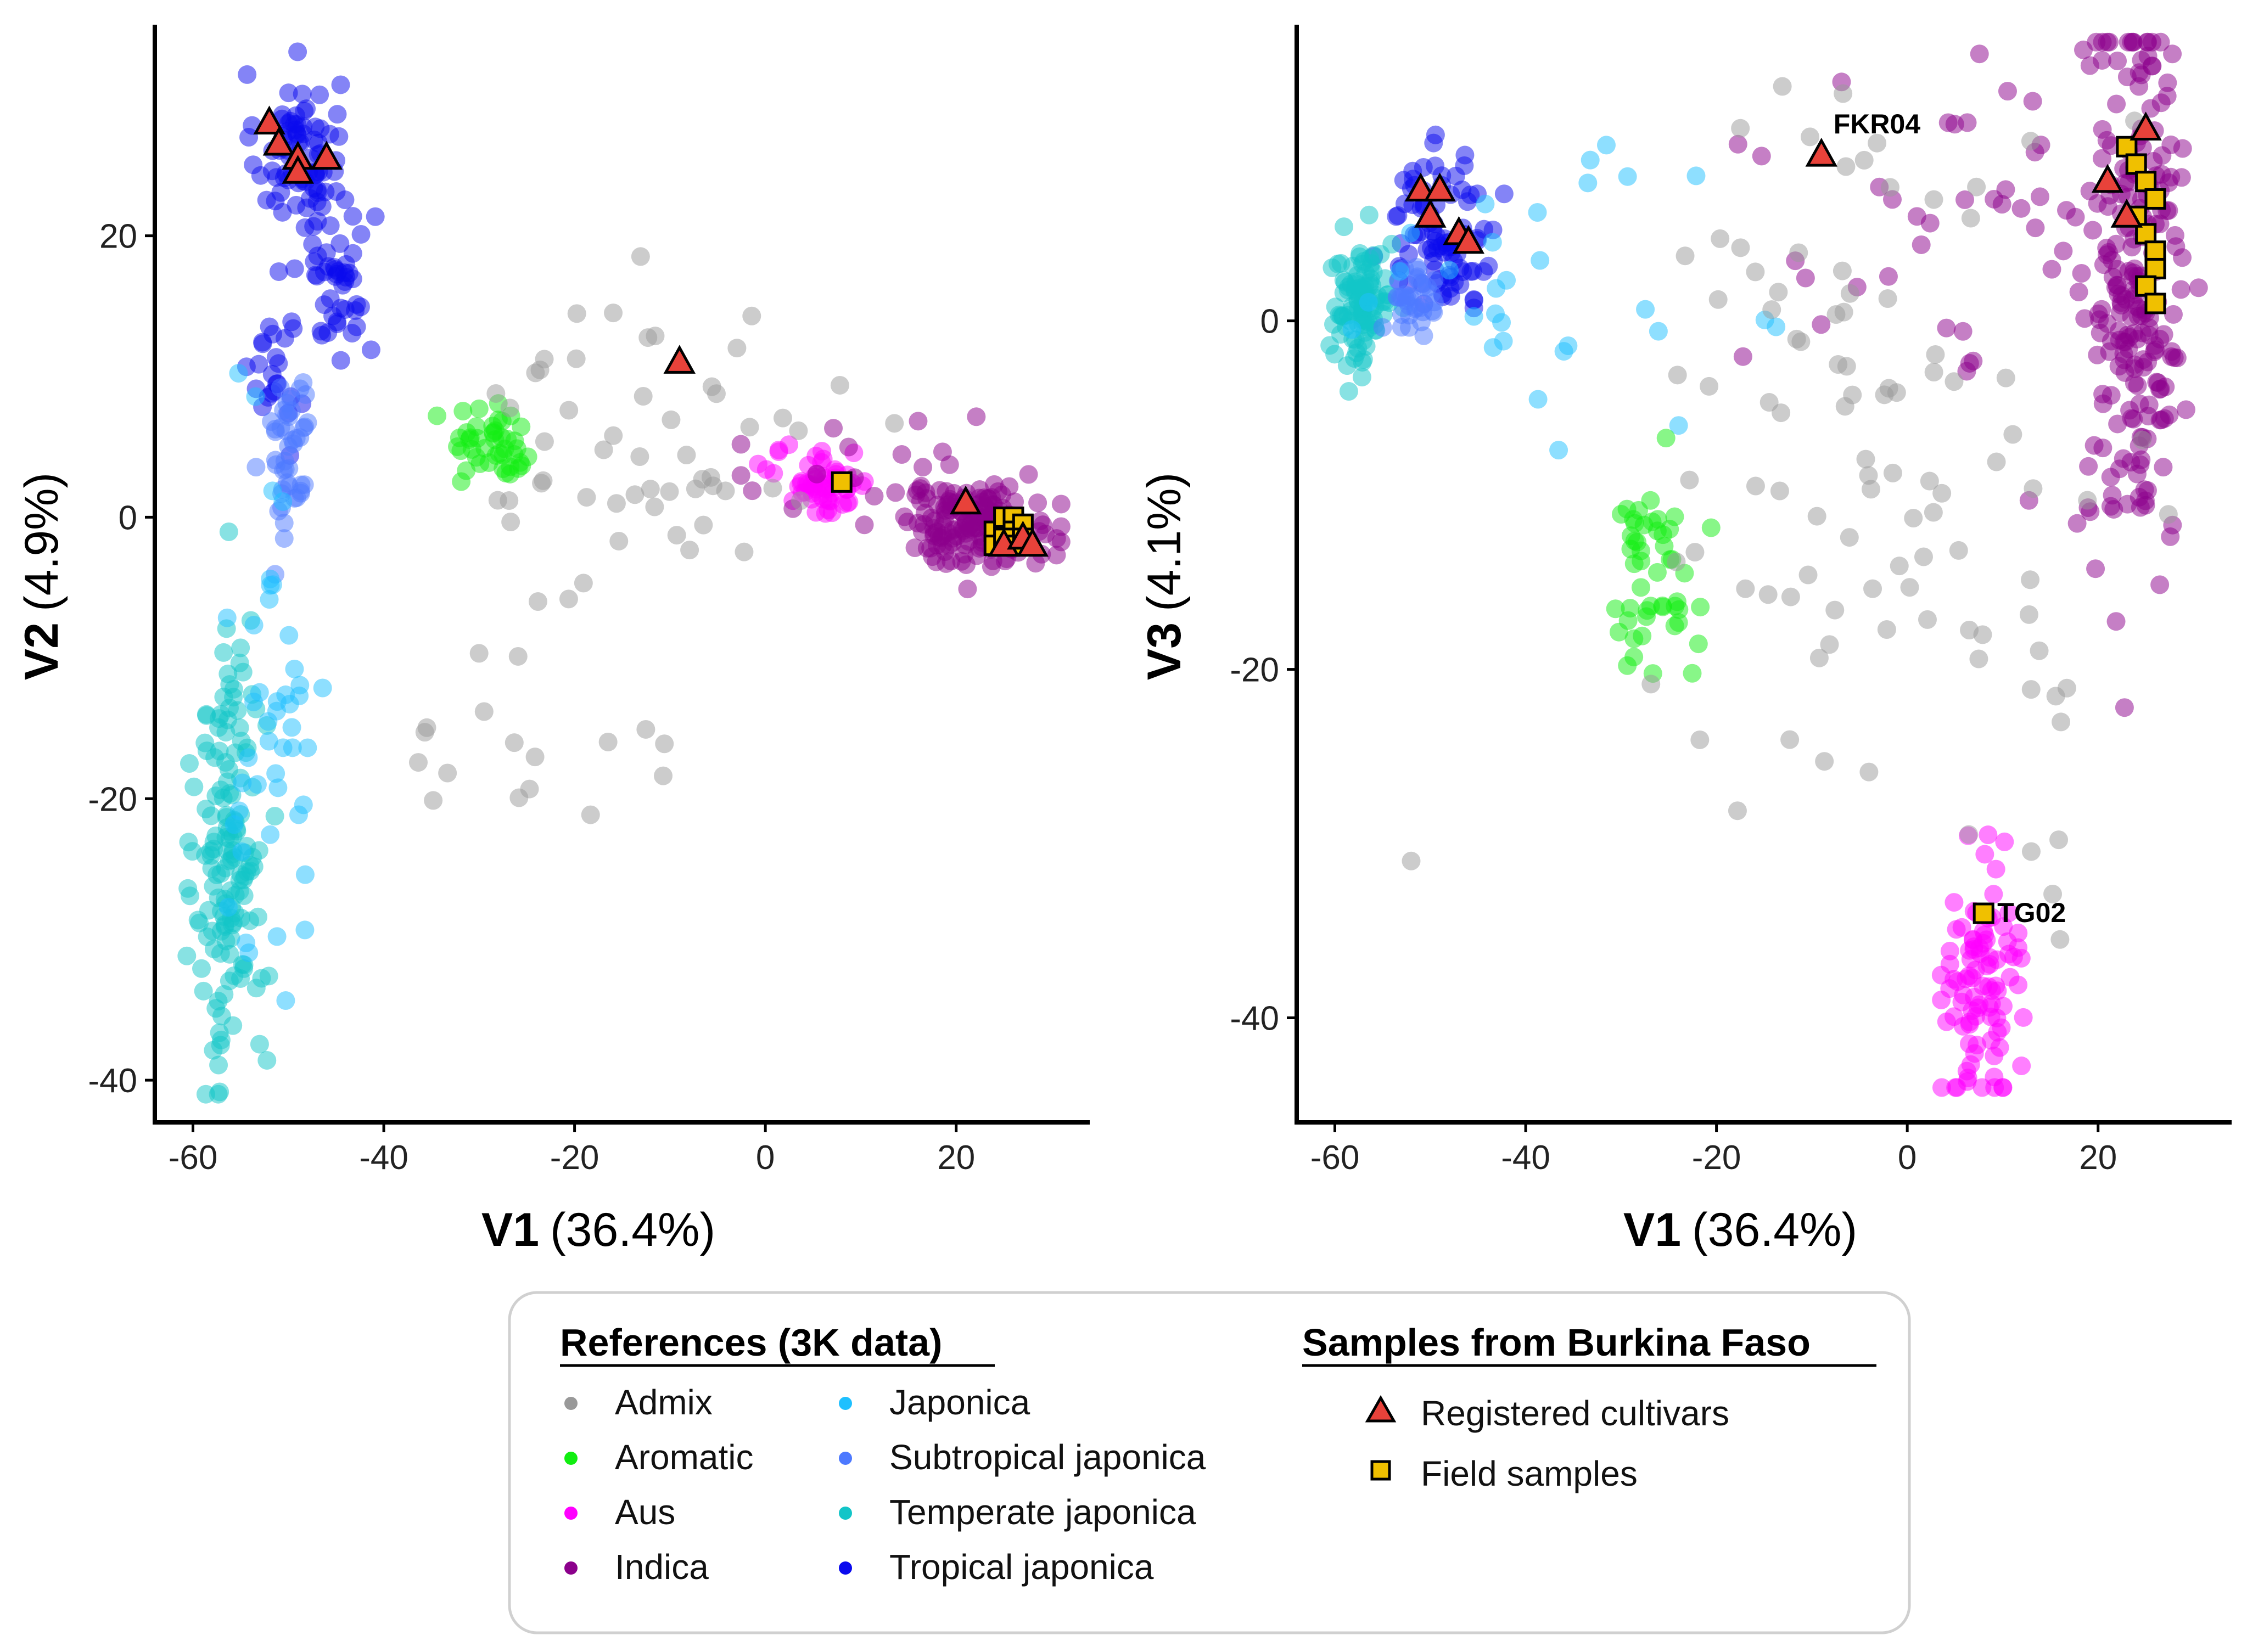 Image resolution: width=2247 pixels, height=1652 pixels. Describe the element at coordinates (1021, 1567) in the screenshot. I see `tropical-japonica-legend-label: Tropical japonica` at that location.